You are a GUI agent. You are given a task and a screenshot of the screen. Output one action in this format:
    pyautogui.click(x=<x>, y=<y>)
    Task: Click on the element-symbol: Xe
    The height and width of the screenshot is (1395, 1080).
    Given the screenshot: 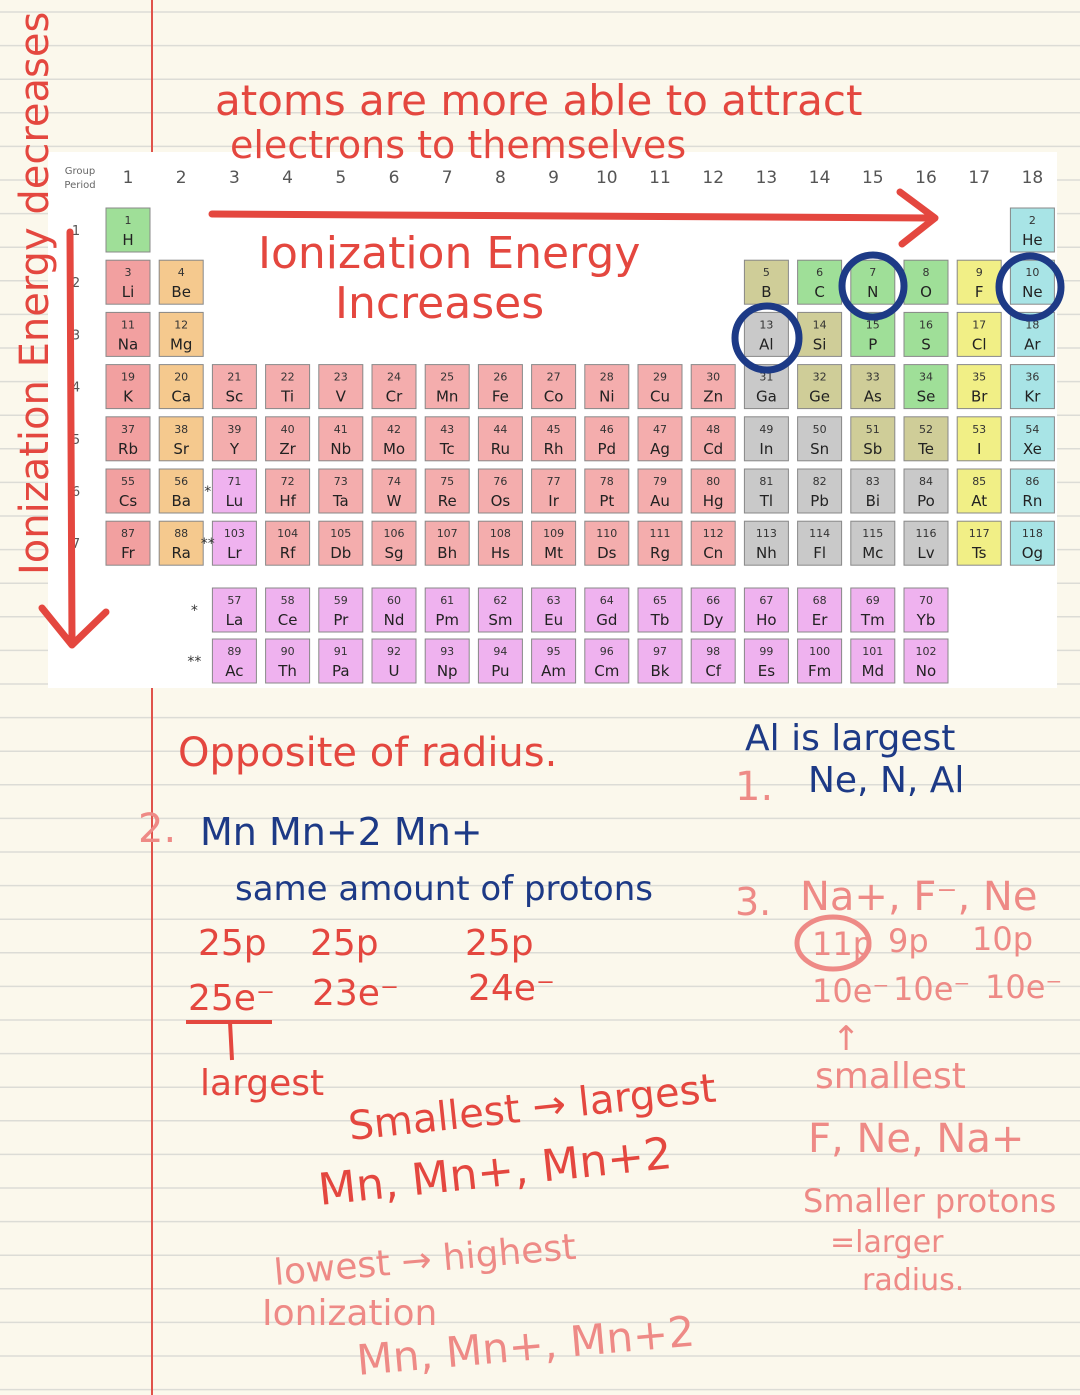 What is the action you would take?
    pyautogui.click(x=1032, y=449)
    